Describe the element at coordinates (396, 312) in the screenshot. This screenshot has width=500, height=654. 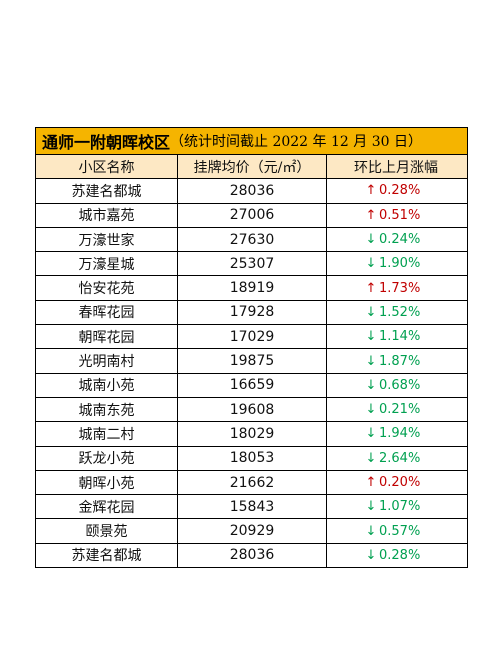
I see `mom-change-cell: ↓ 1.52%` at that location.